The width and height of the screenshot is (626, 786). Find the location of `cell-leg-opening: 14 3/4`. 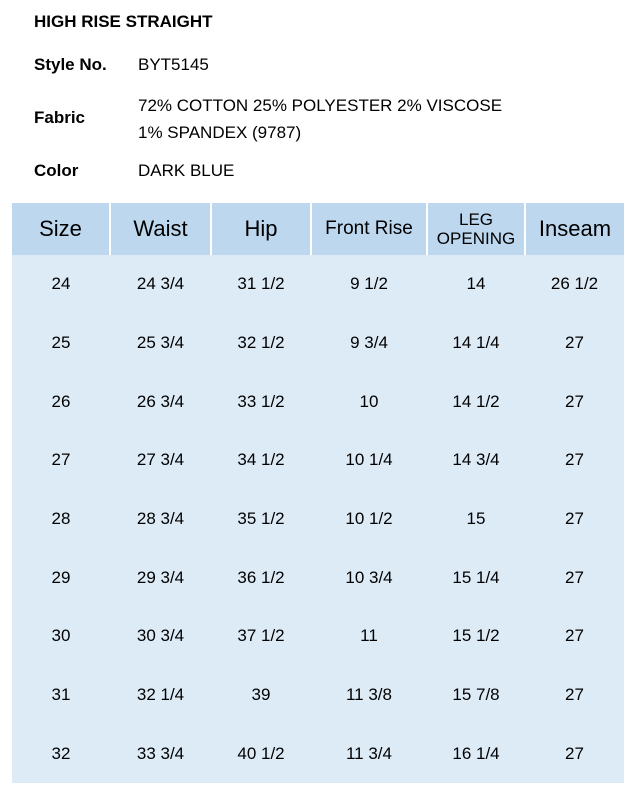

cell-leg-opening: 14 3/4 is located at coordinates (476, 460).